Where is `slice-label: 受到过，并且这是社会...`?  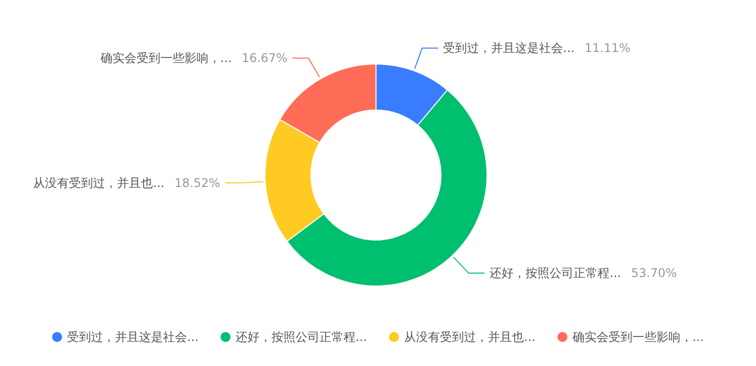
slice-label: 受到过，并且这是社会... is located at coordinates (509, 48).